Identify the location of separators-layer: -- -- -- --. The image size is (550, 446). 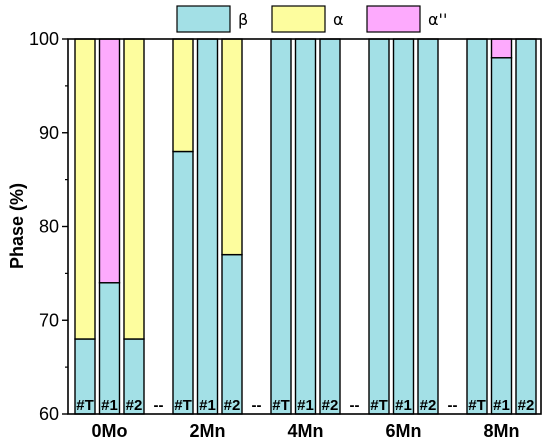
(306, 405).